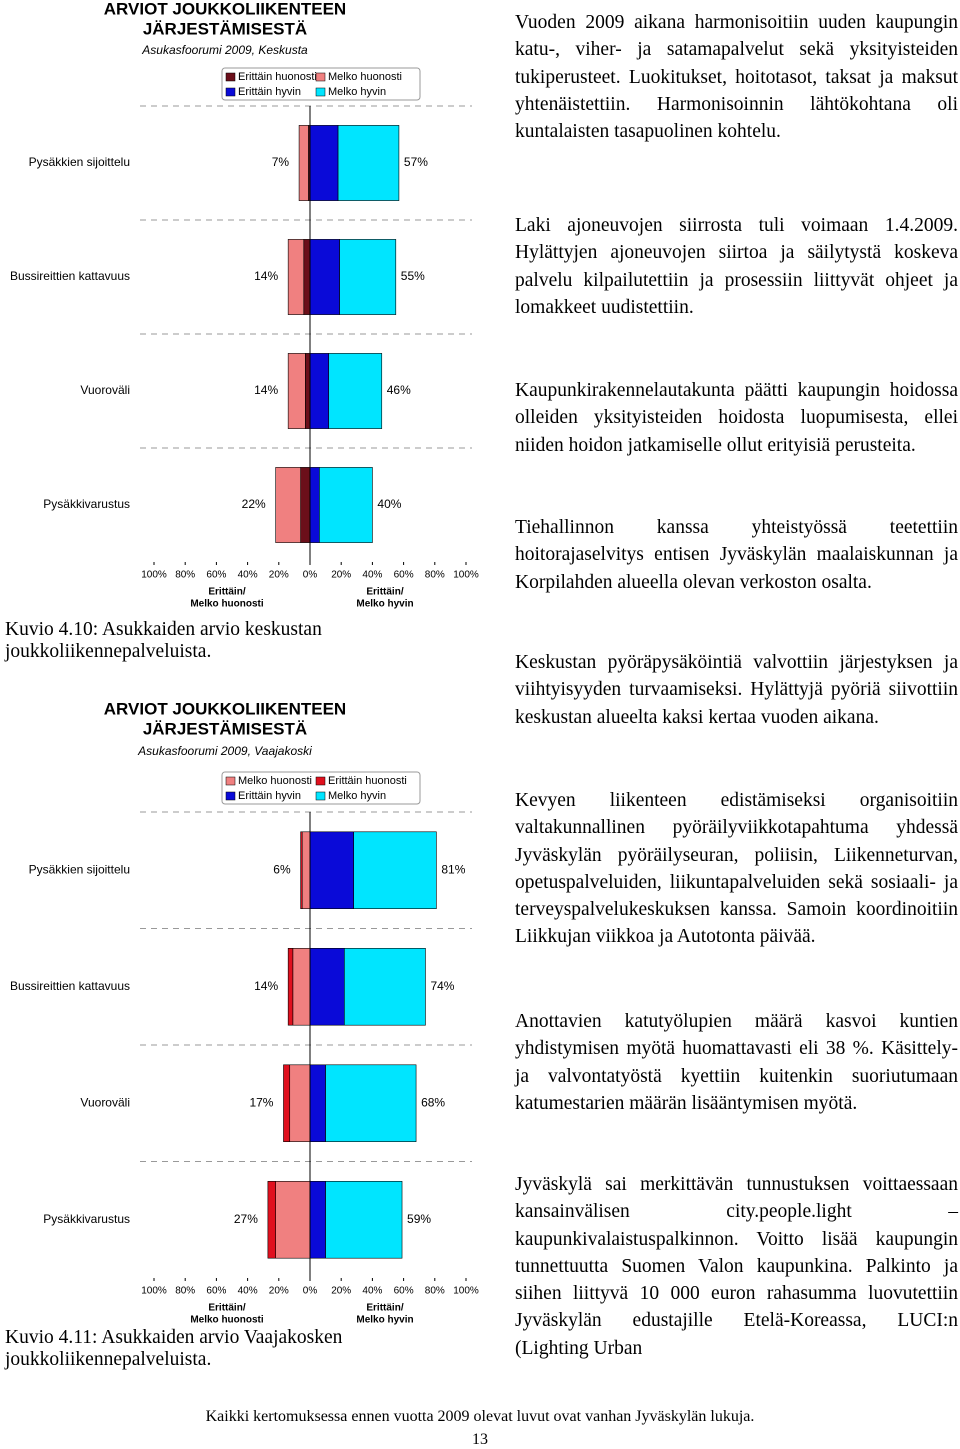  I want to click on x-axis-label: Erittäin/, so click(384, 592).